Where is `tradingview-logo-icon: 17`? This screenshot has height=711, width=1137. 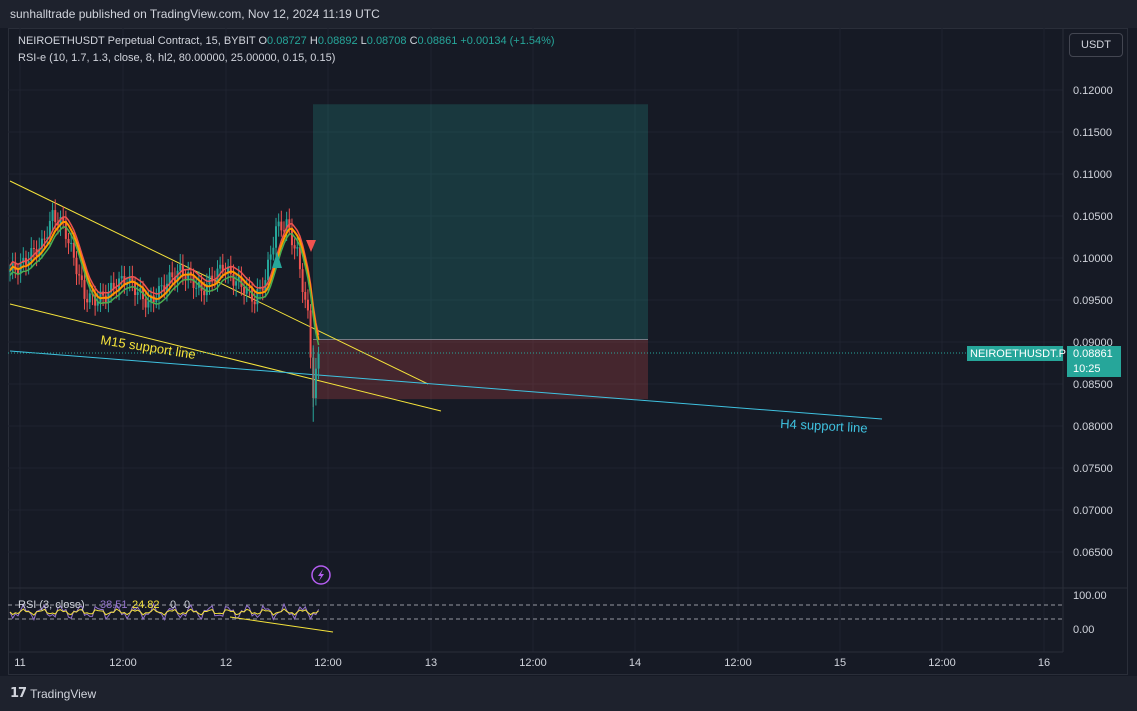 tradingview-logo-icon: 17 is located at coordinates (18, 693).